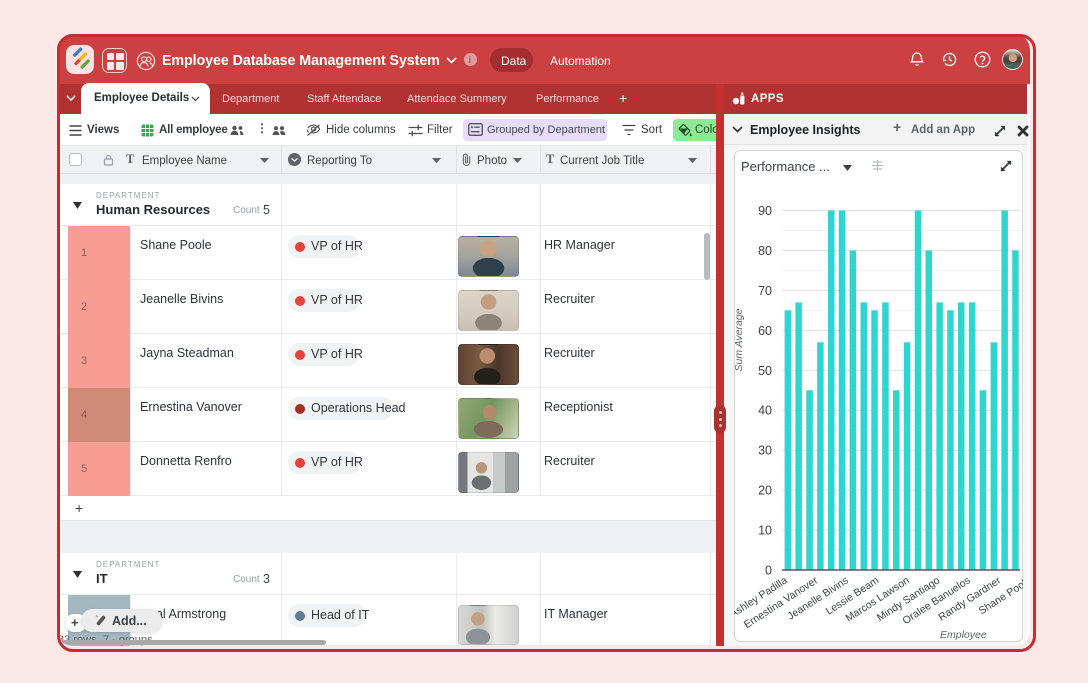 The image size is (1088, 683). What do you see at coordinates (765, 531) in the screenshot?
I see `svg-text: 10` at bounding box center [765, 531].